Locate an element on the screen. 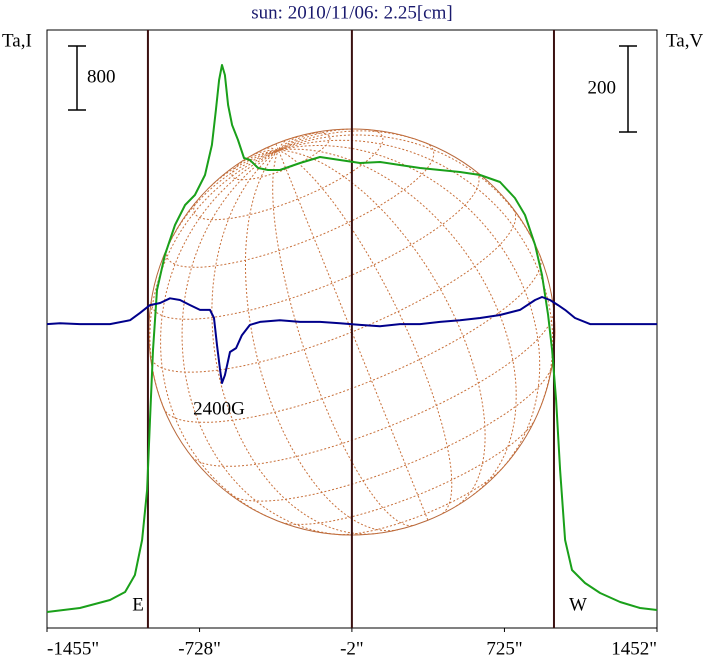 Image resolution: width=708 pixels, height=662 pixels. scale-bar: 200 is located at coordinates (612, 89).